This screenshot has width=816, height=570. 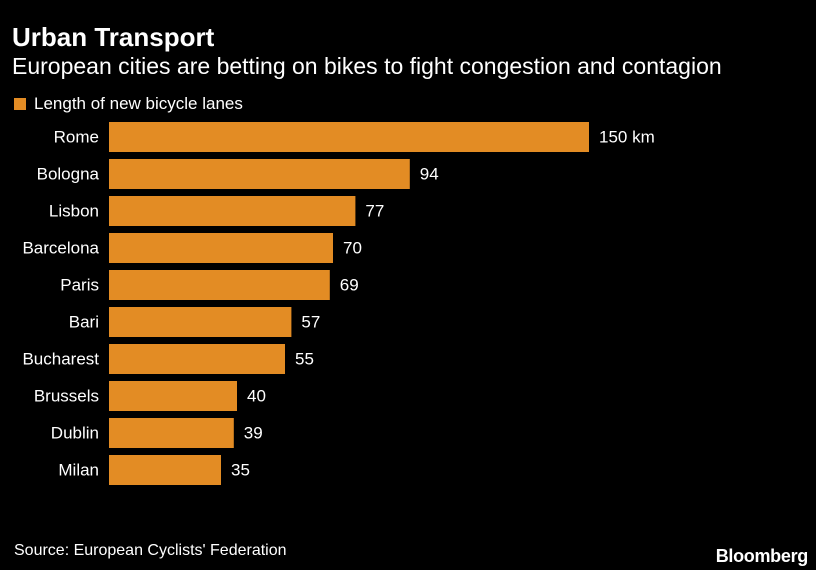 What do you see at coordinates (173, 396) in the screenshot?
I see `bar-brussels` at bounding box center [173, 396].